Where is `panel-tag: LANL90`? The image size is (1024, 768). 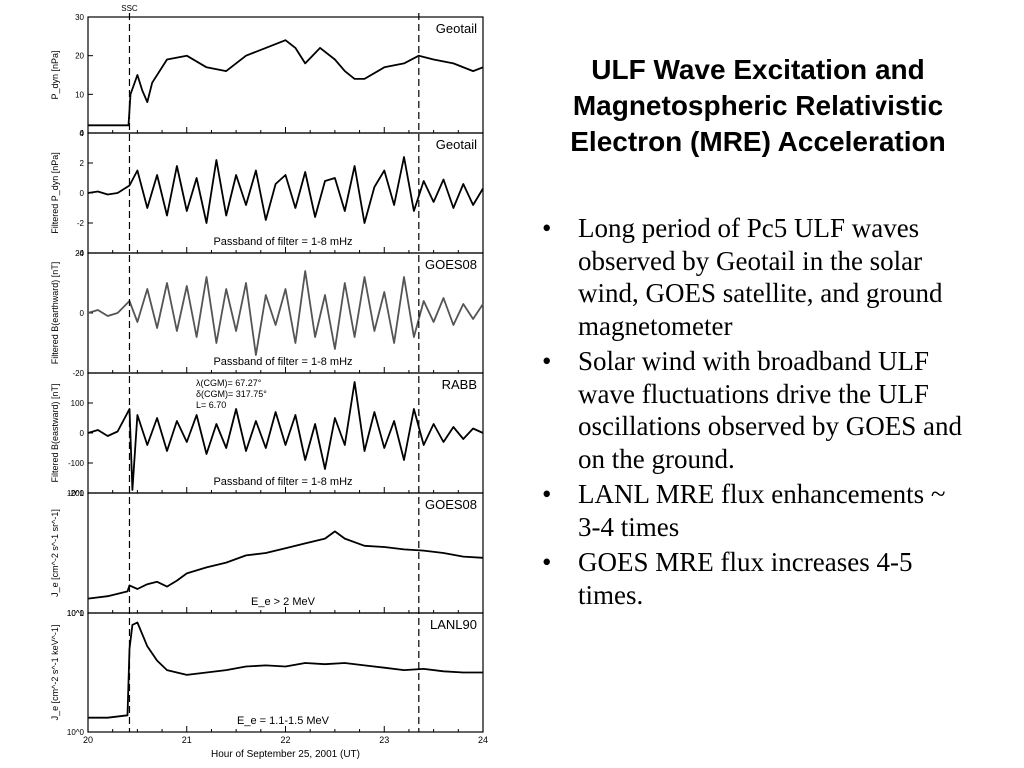
panel-tag: LANL90 is located at coordinates (453, 624).